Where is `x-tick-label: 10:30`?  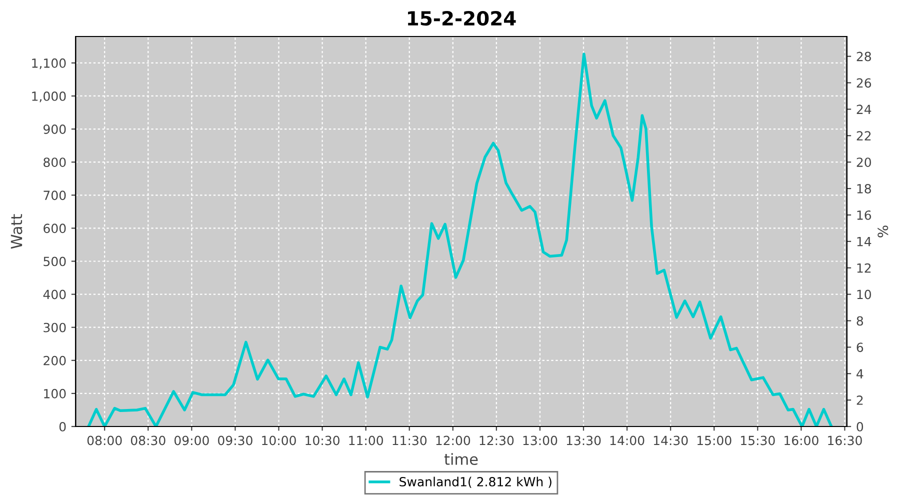 x-tick-label: 10:30 is located at coordinates (323, 441).